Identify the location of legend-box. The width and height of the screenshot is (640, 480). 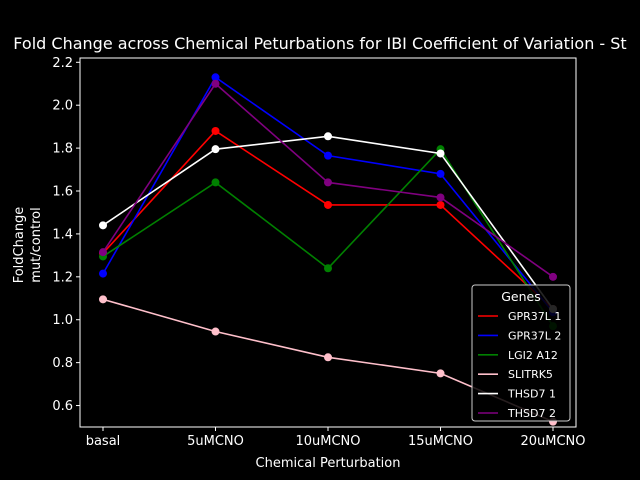
(521, 353).